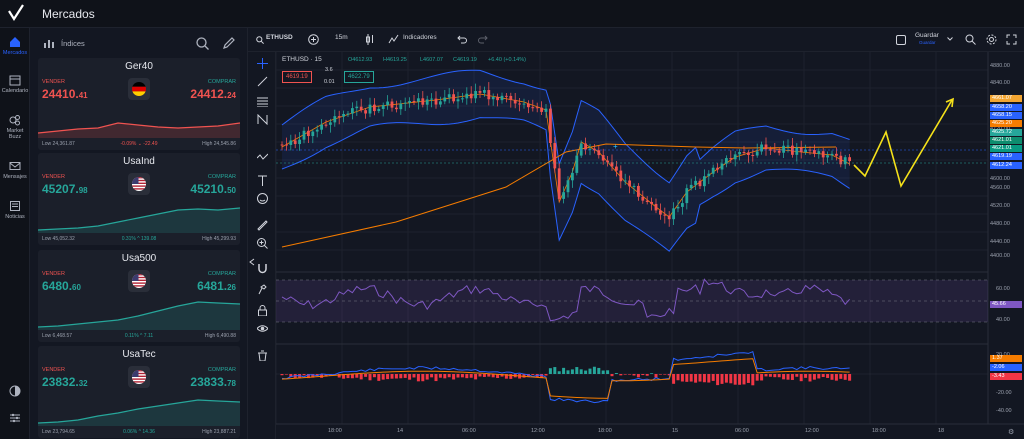  What do you see at coordinates (262, 289) in the screenshot?
I see `lock-drawing-icon` at bounding box center [262, 289].